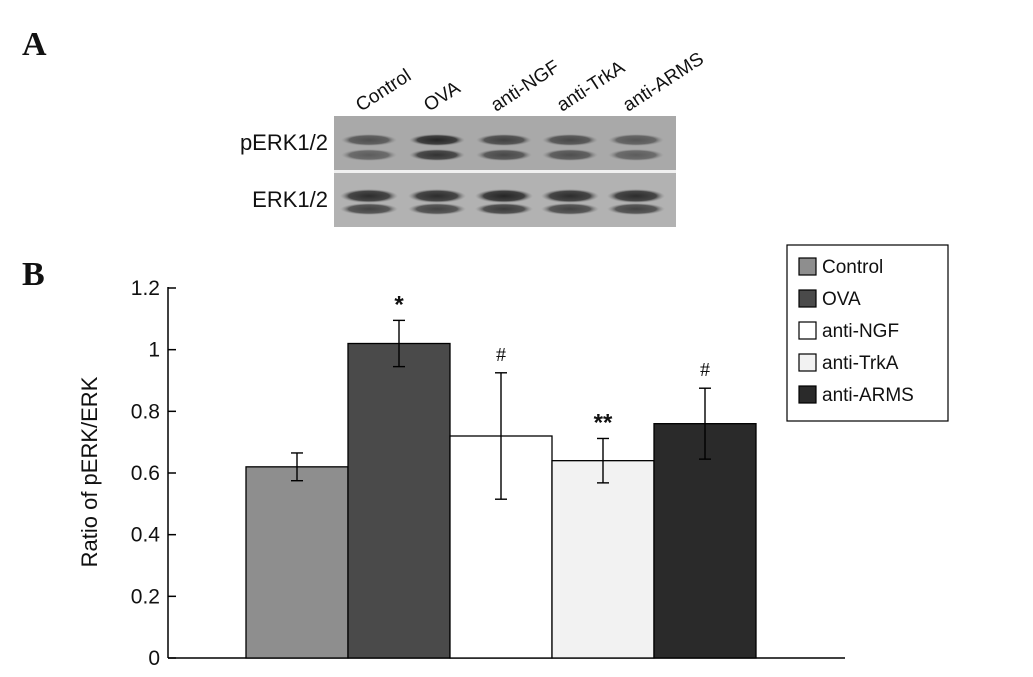 This screenshot has height=677, width=1033. I want to click on legend-label: anti-NGF, so click(860, 331).